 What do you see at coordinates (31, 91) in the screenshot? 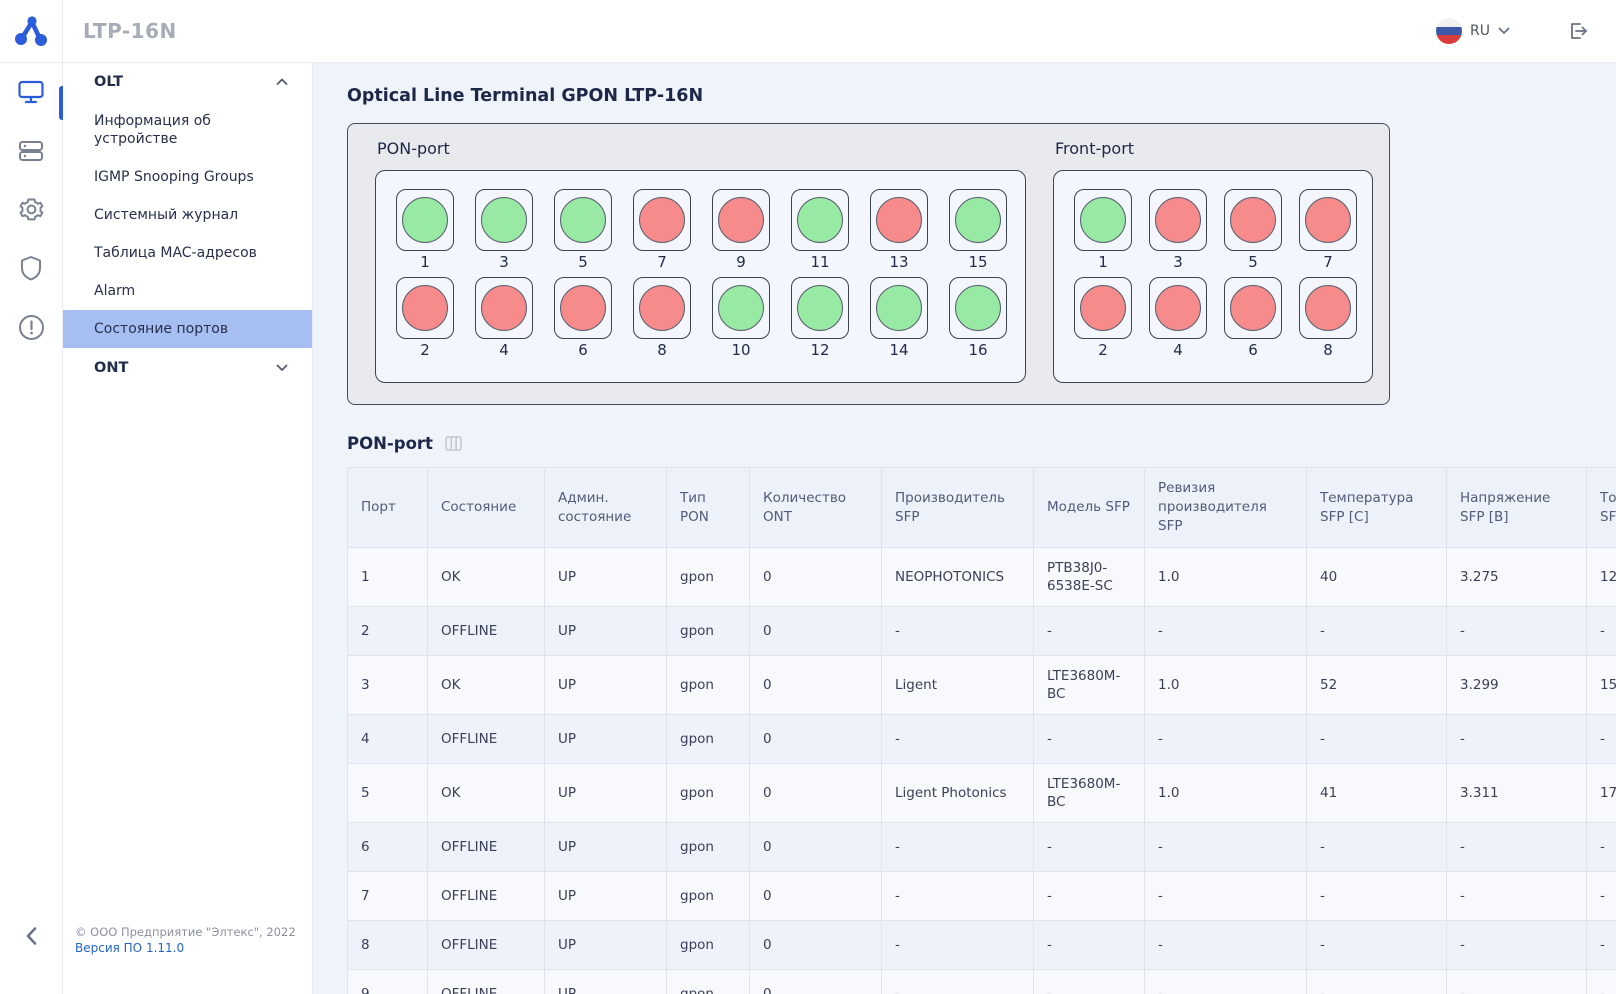
I see `rail-item-monitoring` at bounding box center [31, 91].